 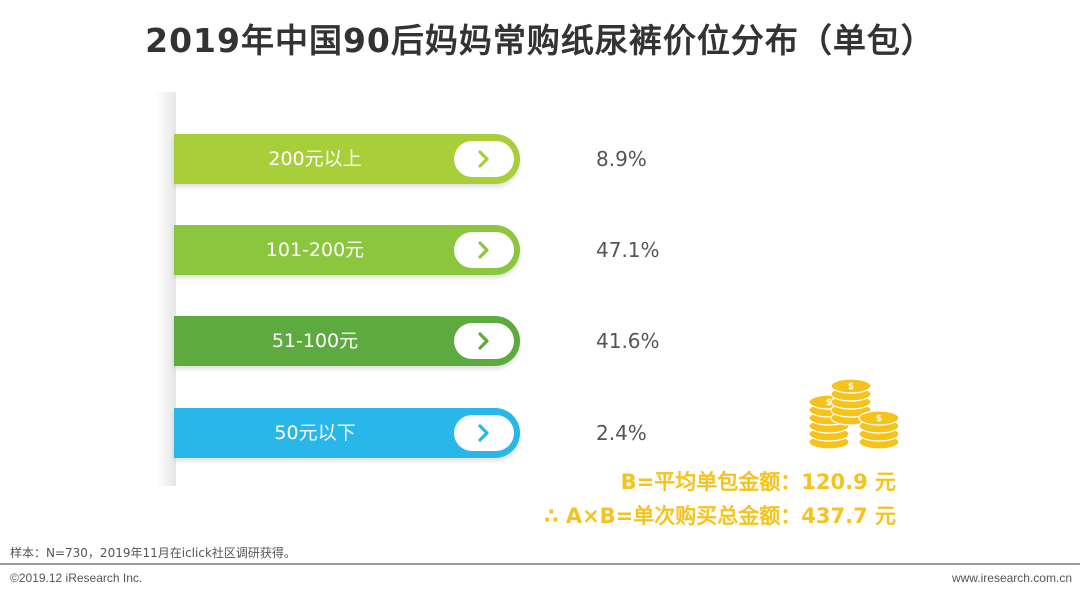 I want to click on bar-value-label: 47.1%, so click(x=628, y=250).